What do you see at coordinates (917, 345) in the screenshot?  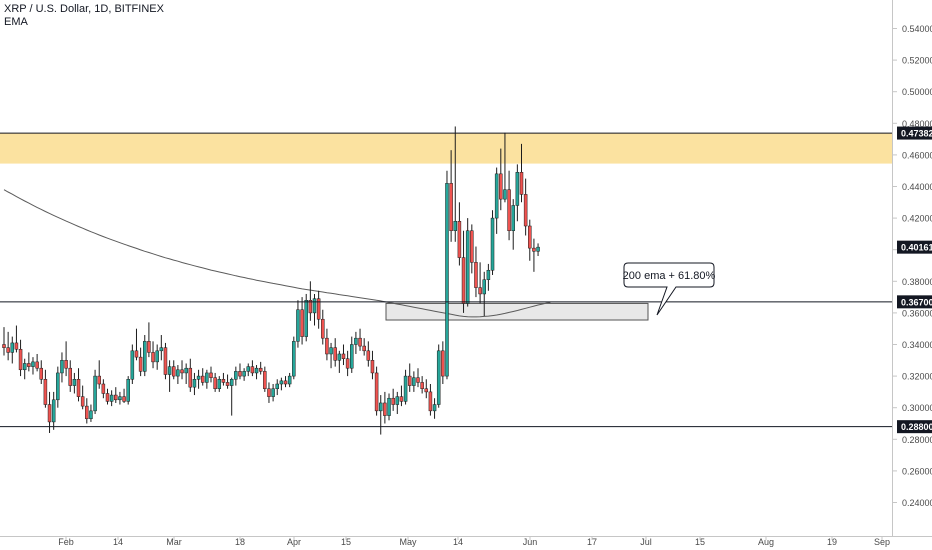 I see `y-tick-label: 0.34000` at bounding box center [917, 345].